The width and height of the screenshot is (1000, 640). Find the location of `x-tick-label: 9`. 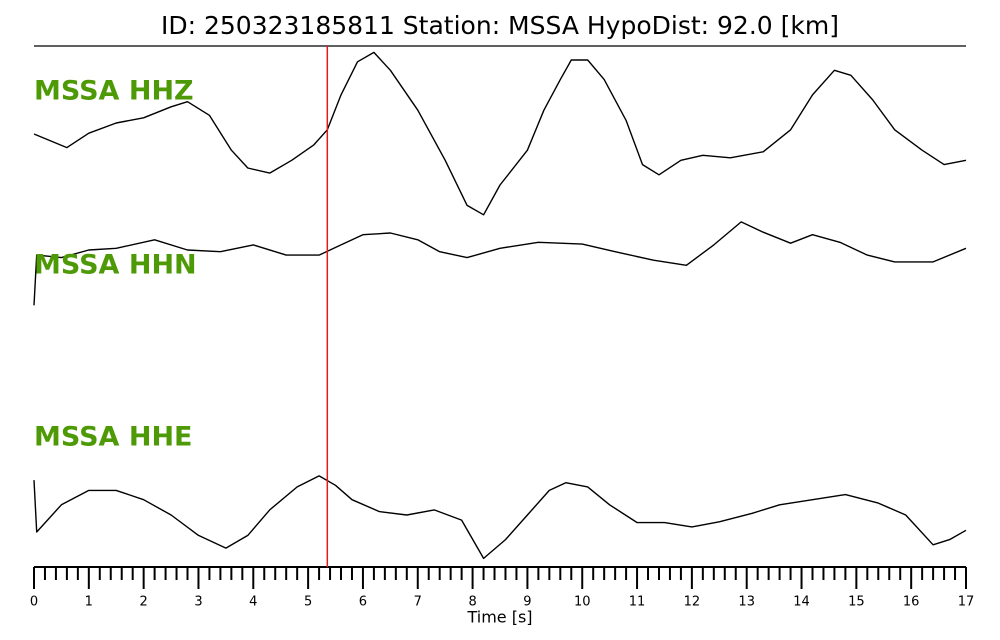

x-tick-label: 9 is located at coordinates (527, 602).